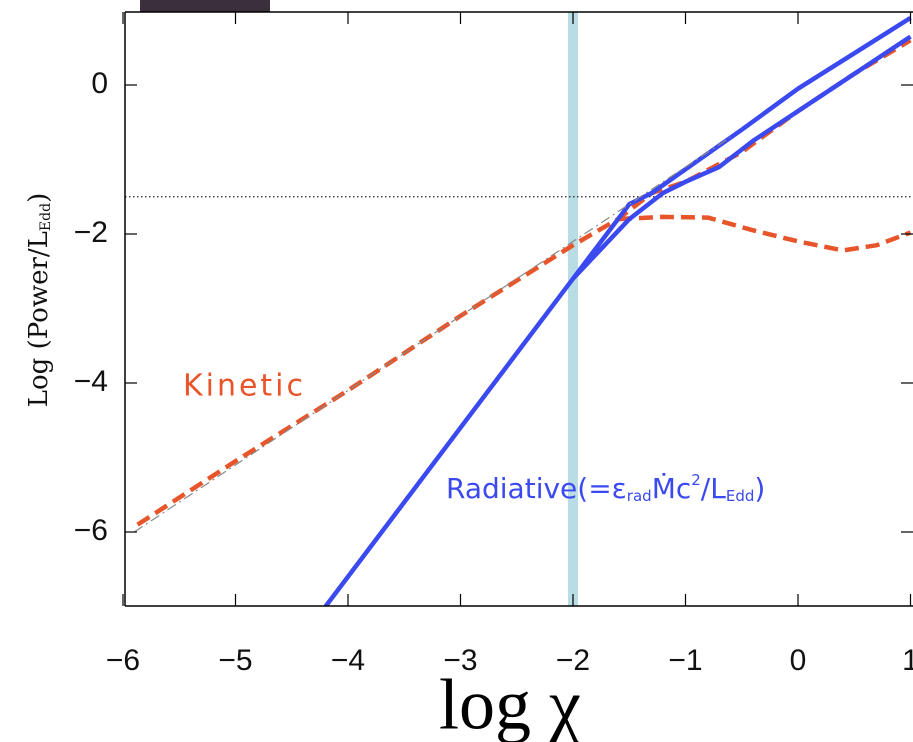 The height and width of the screenshot is (742, 913). Describe the element at coordinates (91, 381) in the screenshot. I see `y-tick-label: −4` at that location.